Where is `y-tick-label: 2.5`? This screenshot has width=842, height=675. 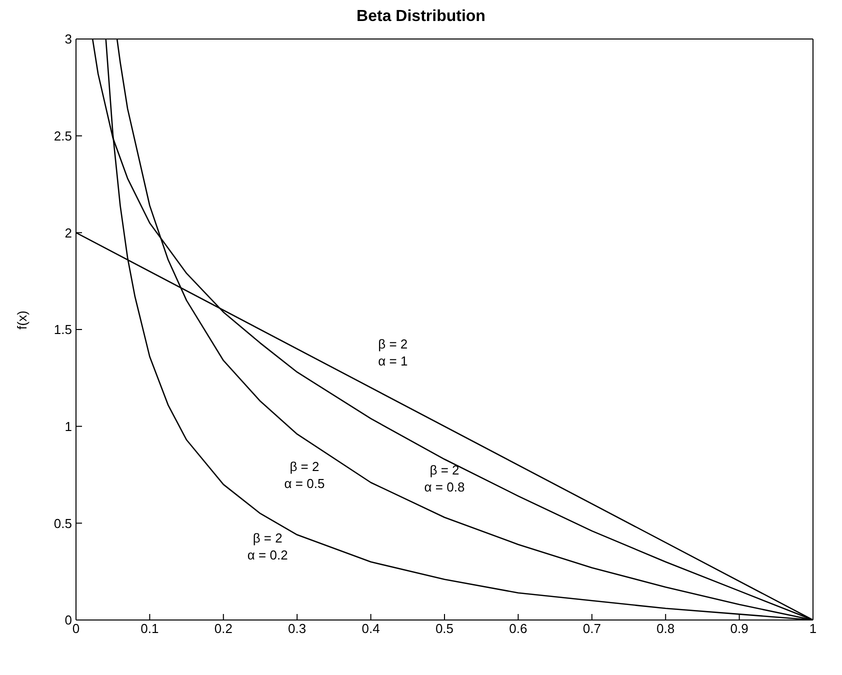 y-tick-label: 2.5 is located at coordinates (63, 136).